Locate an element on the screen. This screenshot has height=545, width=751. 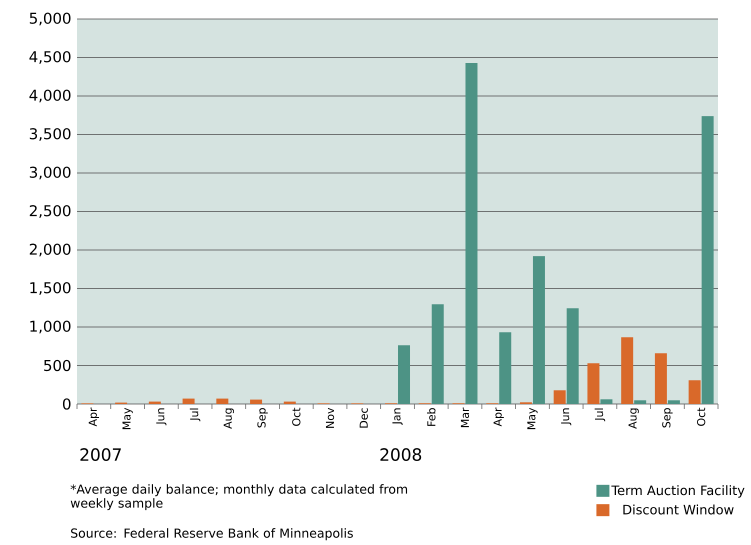
x-tick-label: Mar is located at coordinates (465, 418).